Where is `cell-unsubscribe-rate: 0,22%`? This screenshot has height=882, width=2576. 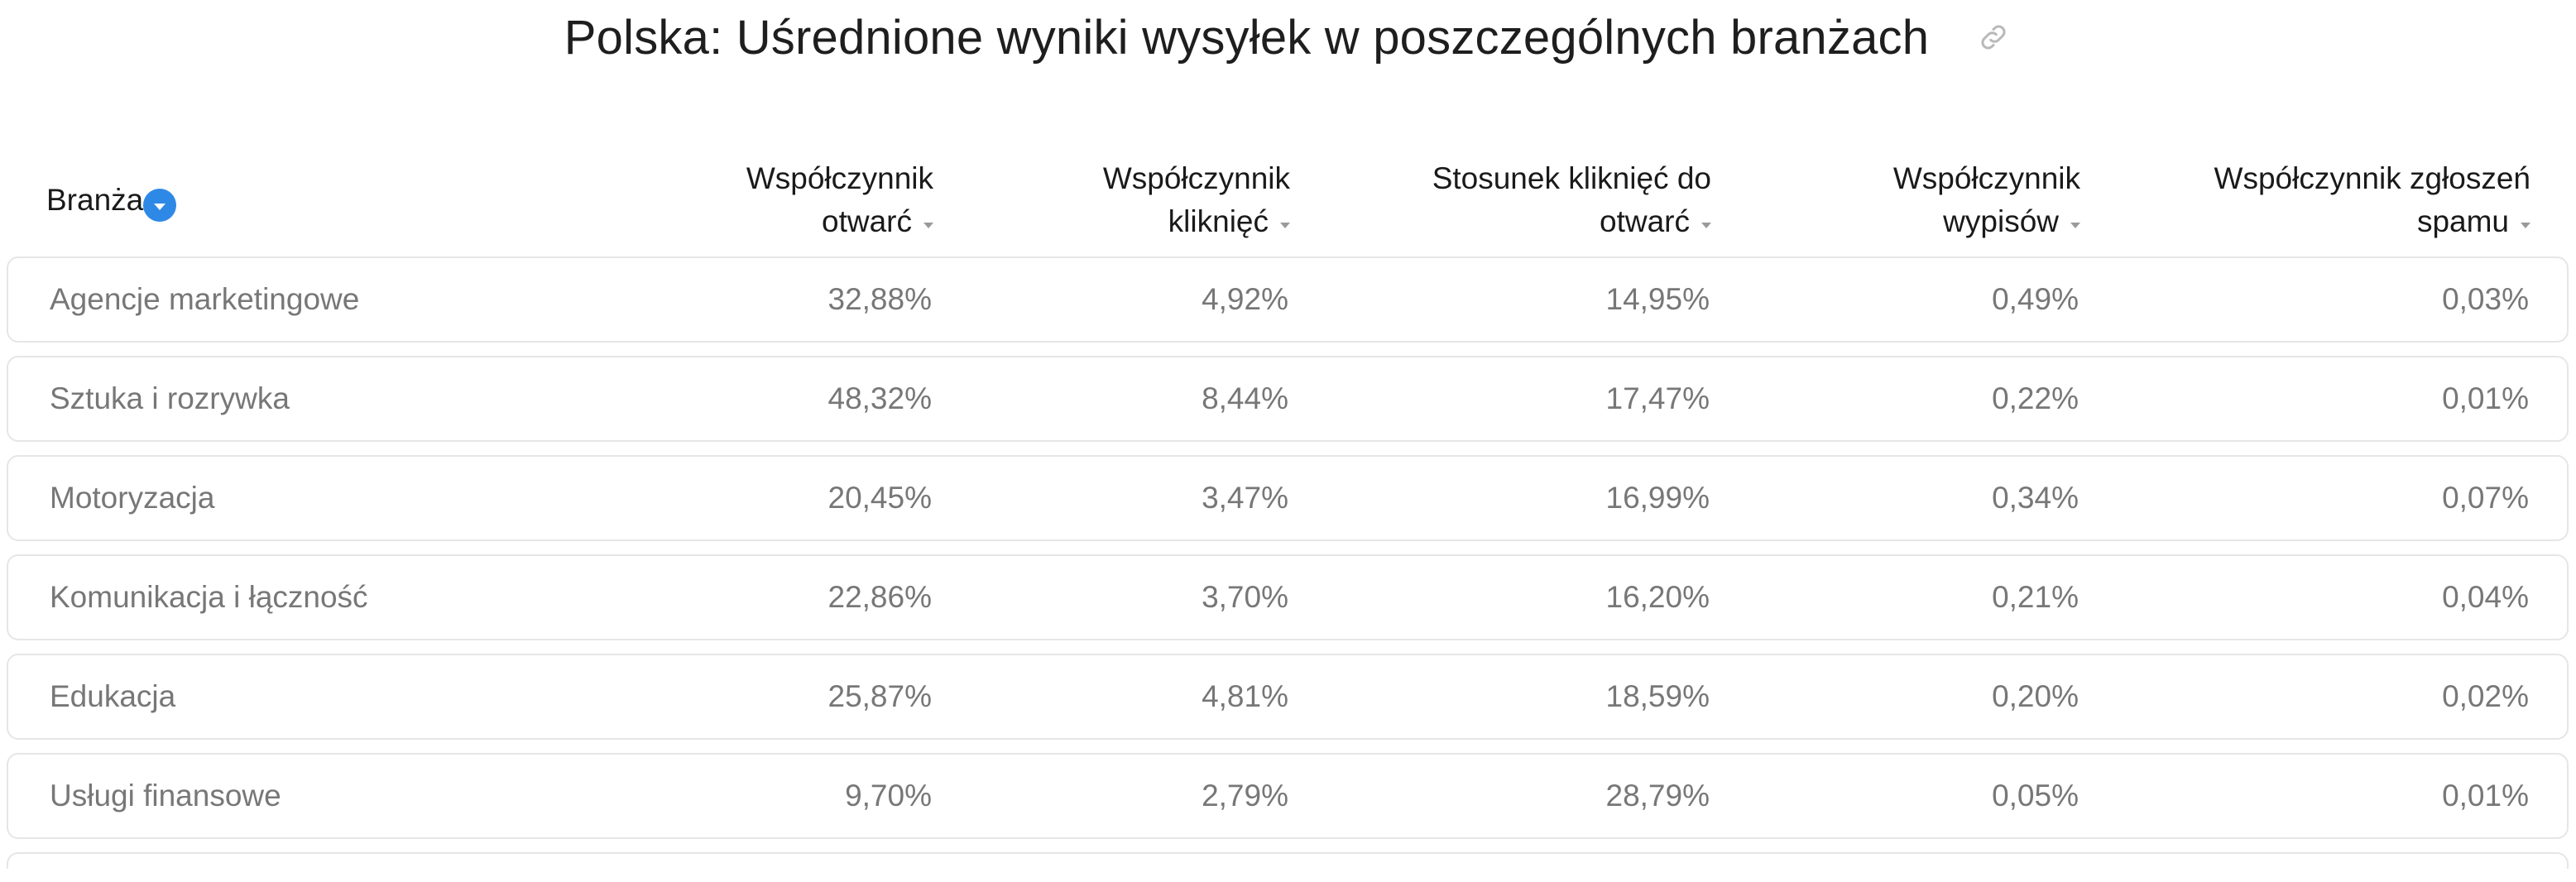 cell-unsubscribe-rate: 0,22% is located at coordinates (2036, 398).